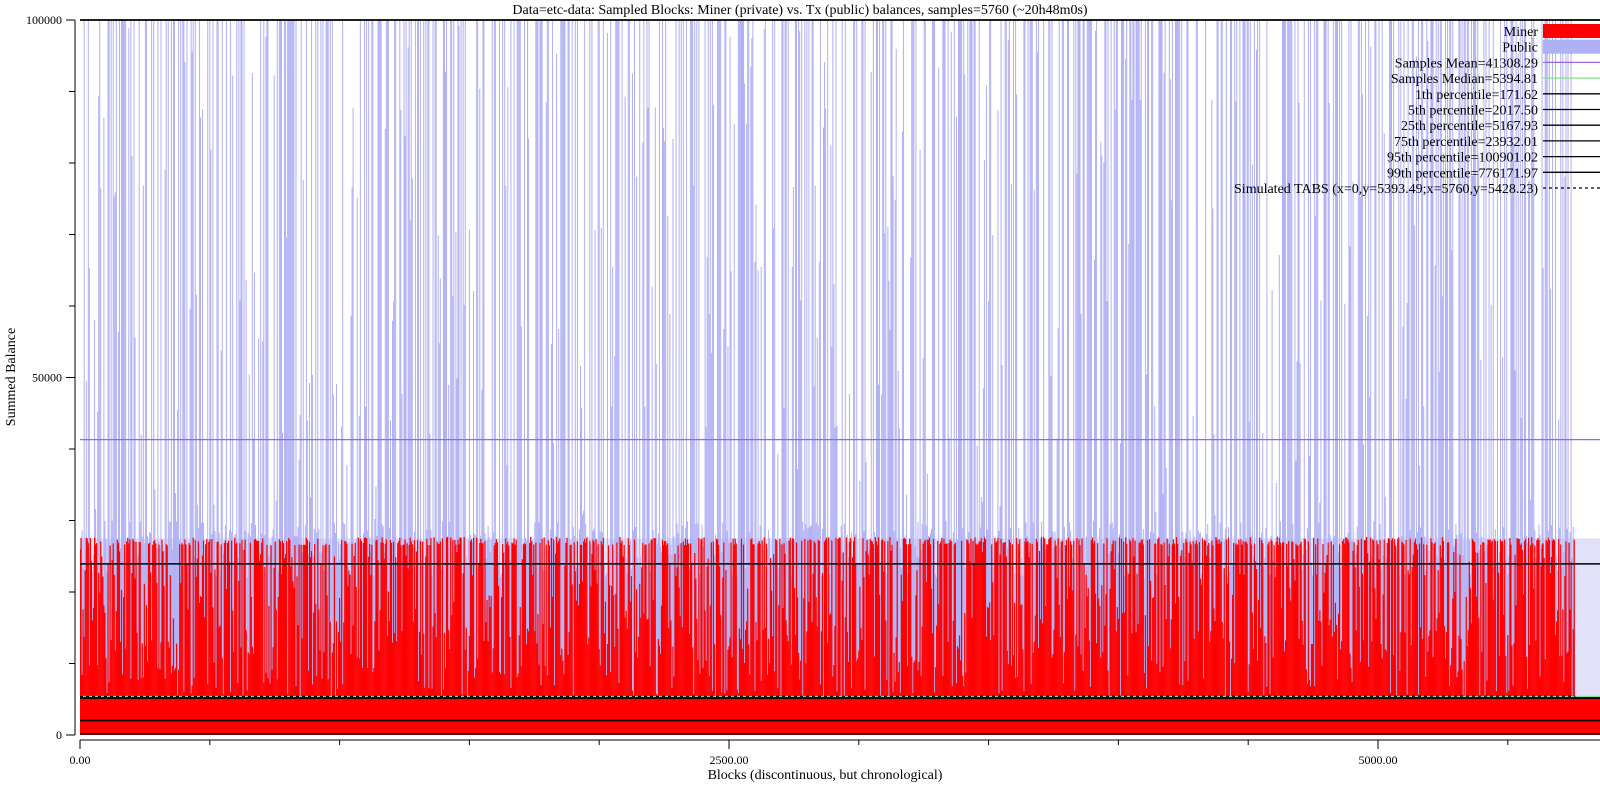 The width and height of the screenshot is (1600, 800). Describe the element at coordinates (1462, 158) in the screenshot. I see `legend-label: 95th percentile=100901.02` at that location.